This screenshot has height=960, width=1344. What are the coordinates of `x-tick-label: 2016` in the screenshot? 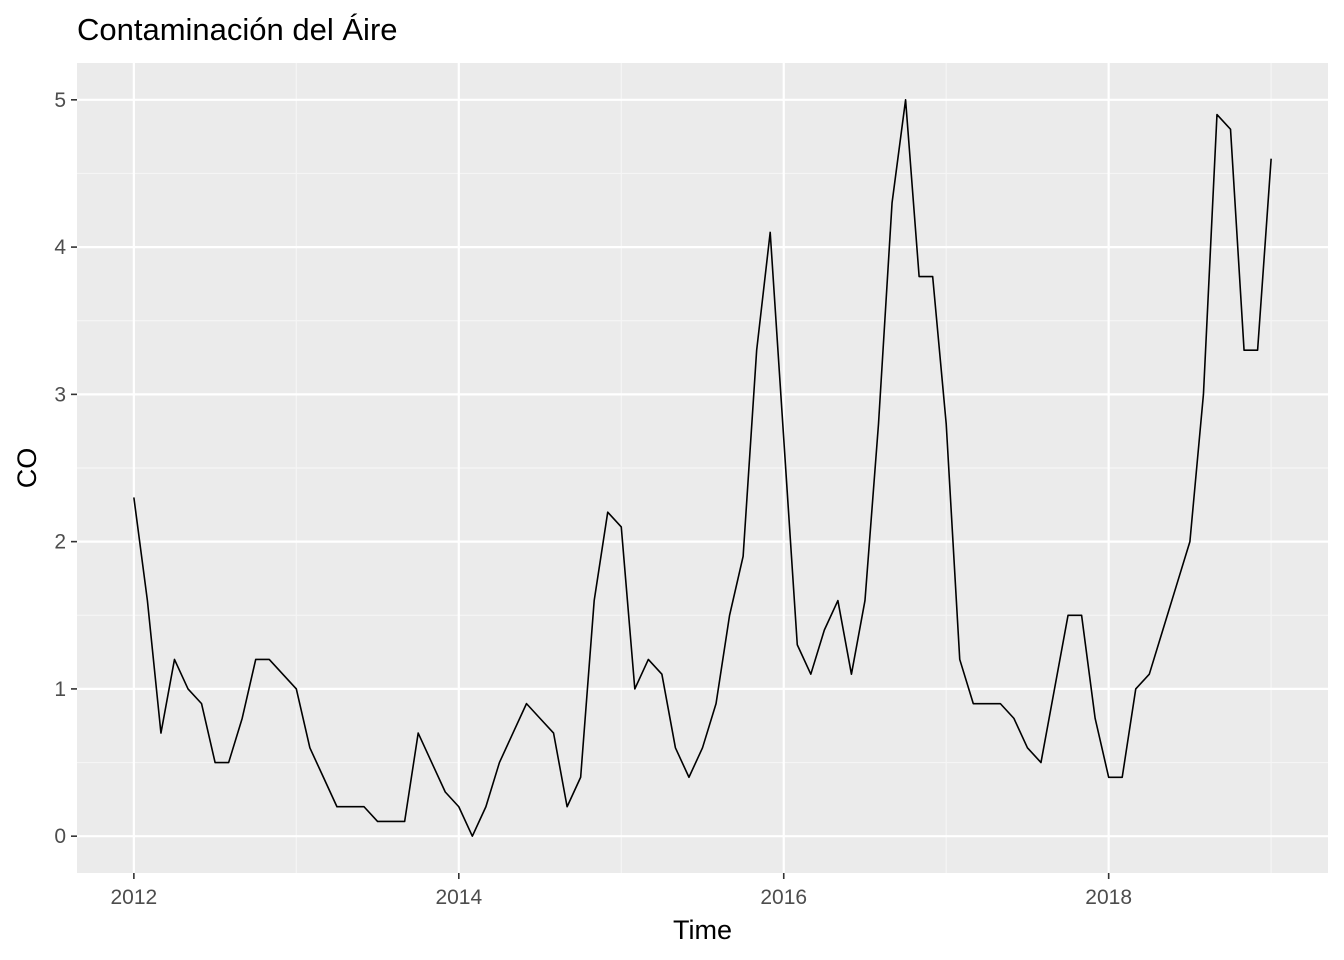 It's located at (783, 897).